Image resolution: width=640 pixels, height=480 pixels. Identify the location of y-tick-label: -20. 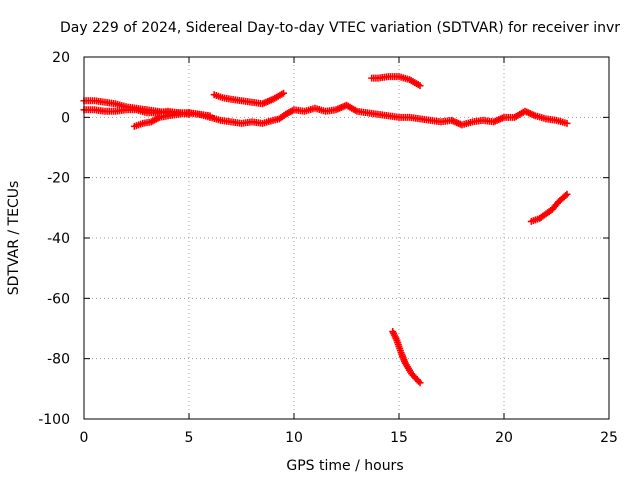
(58, 179).